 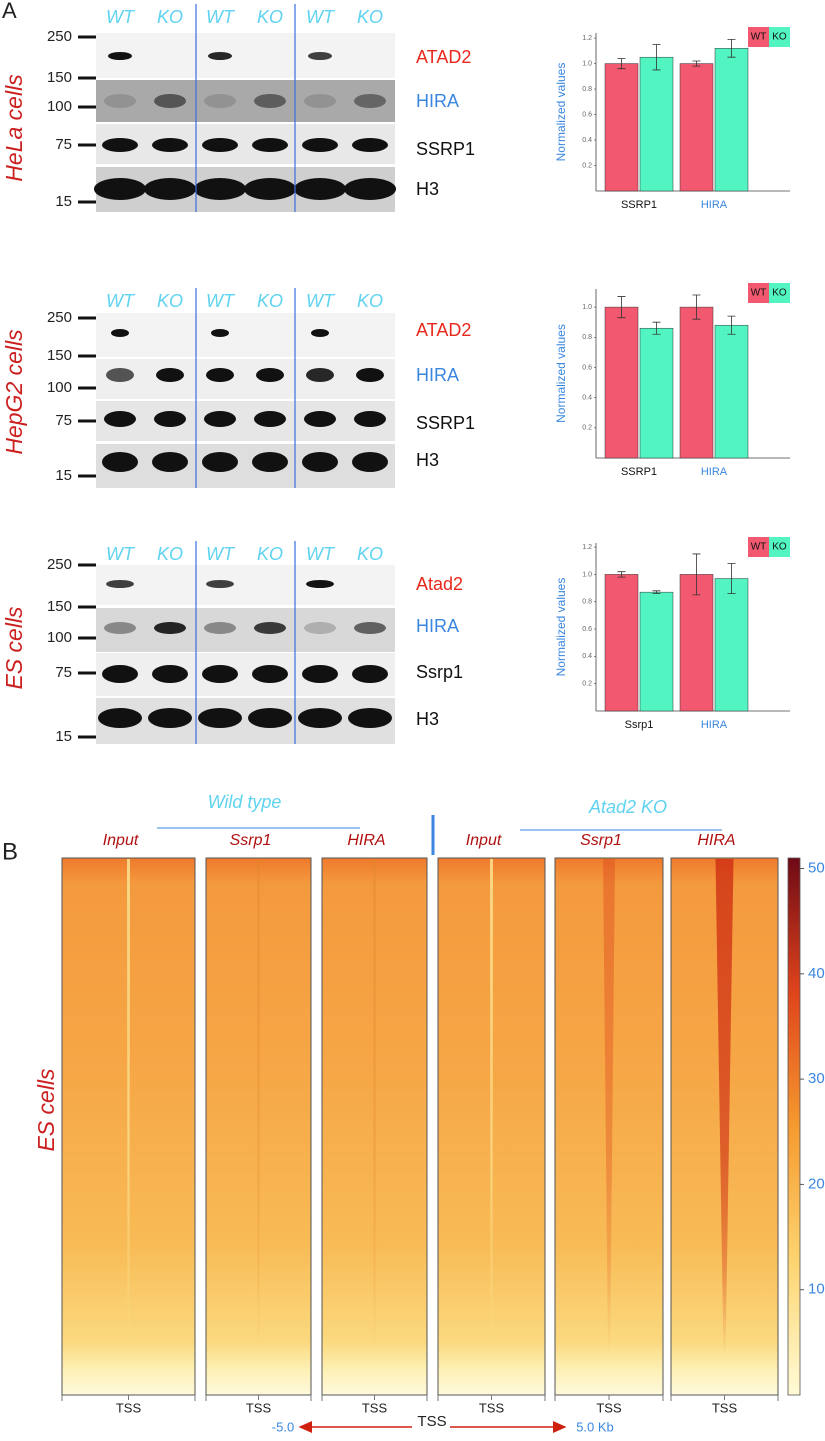 I want to click on y-tick-label: 1.2, so click(x=587, y=547).